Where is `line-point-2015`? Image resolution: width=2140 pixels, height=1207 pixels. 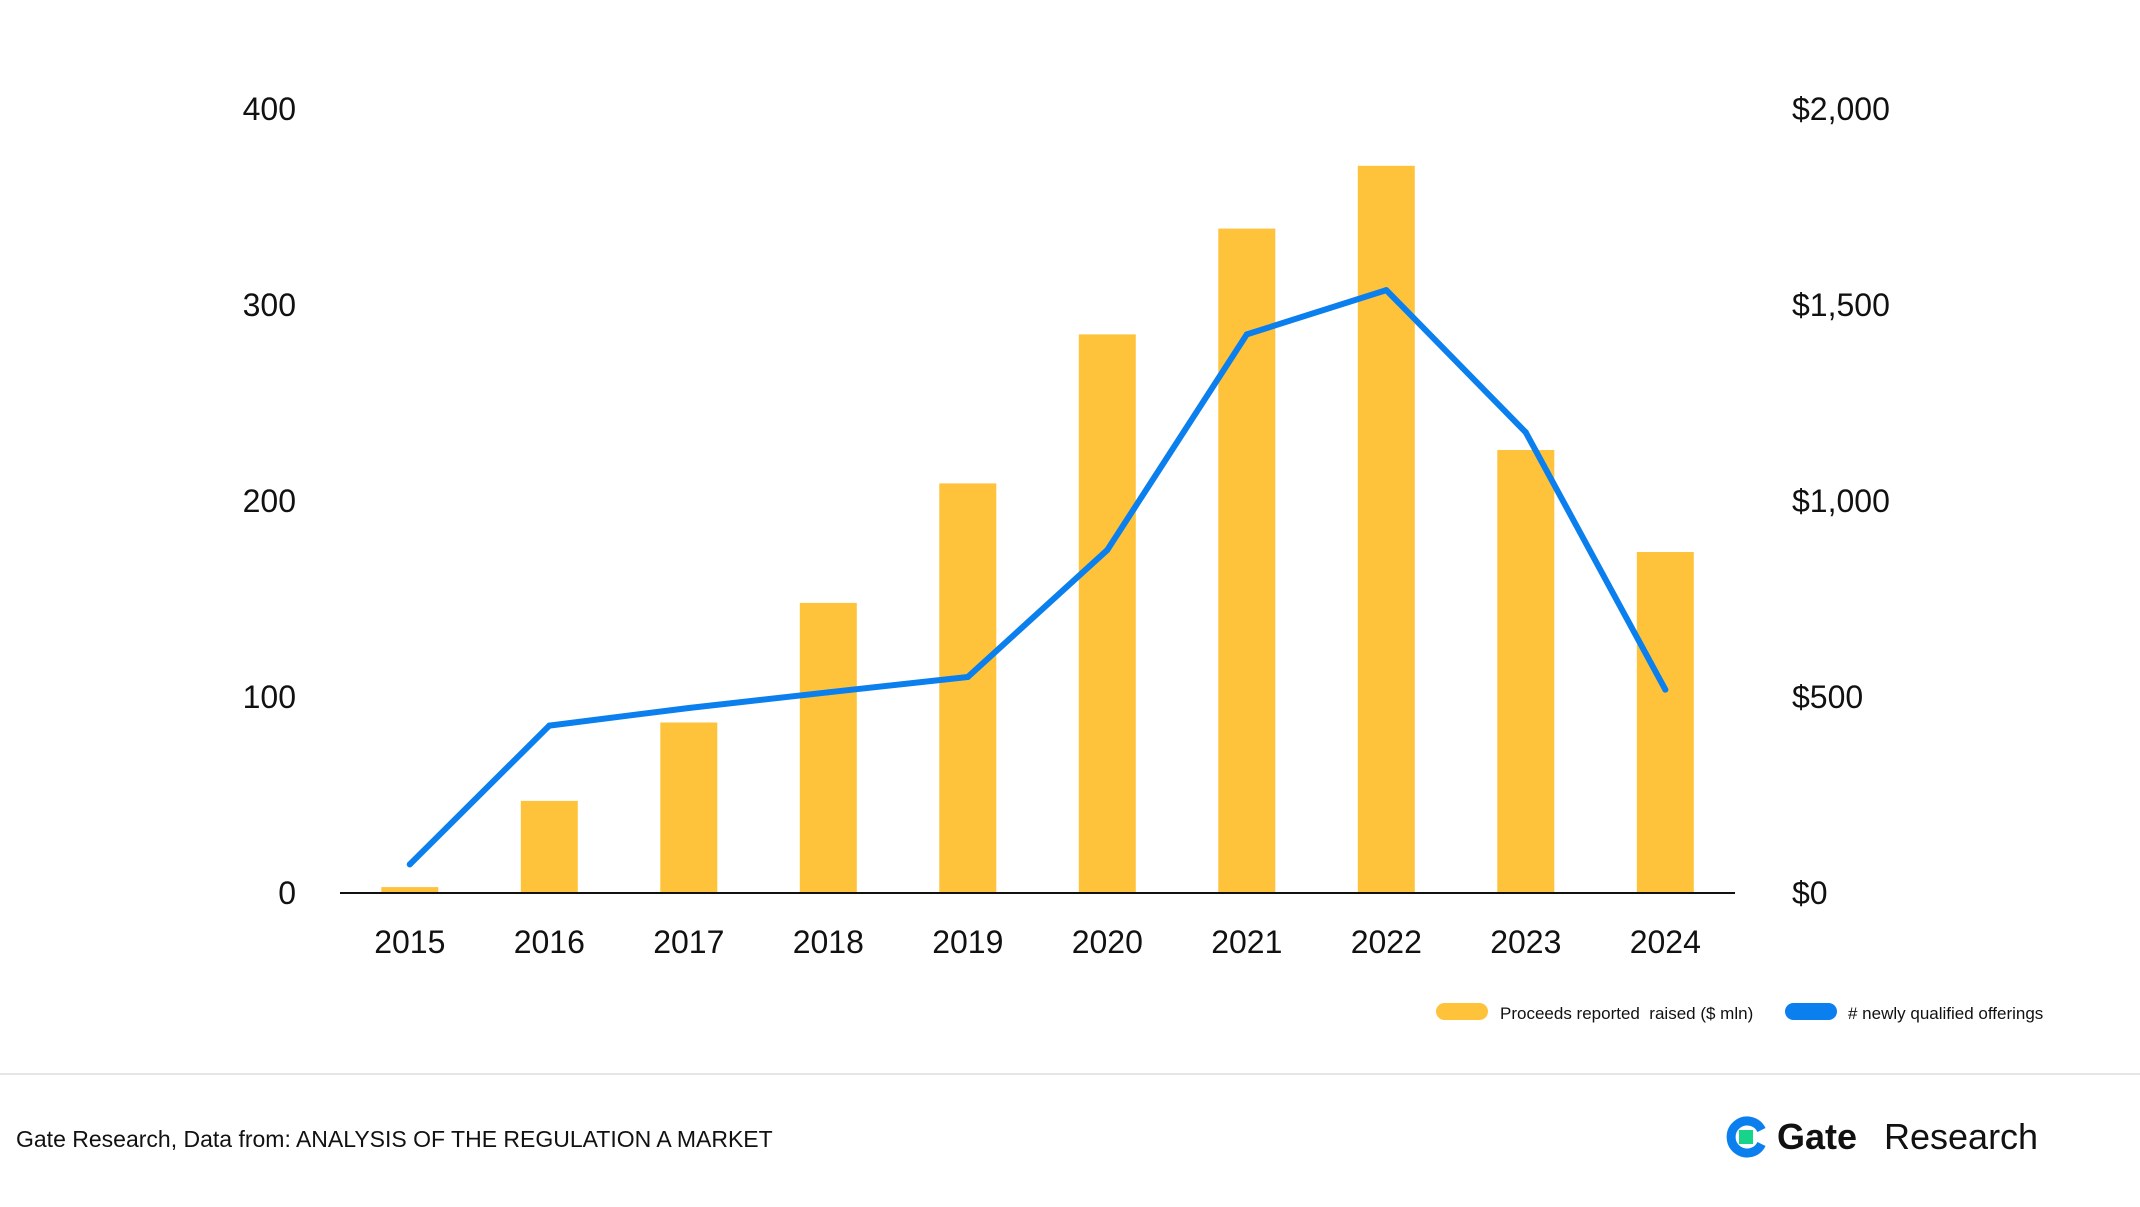
line-point-2015 is located at coordinates (409, 864).